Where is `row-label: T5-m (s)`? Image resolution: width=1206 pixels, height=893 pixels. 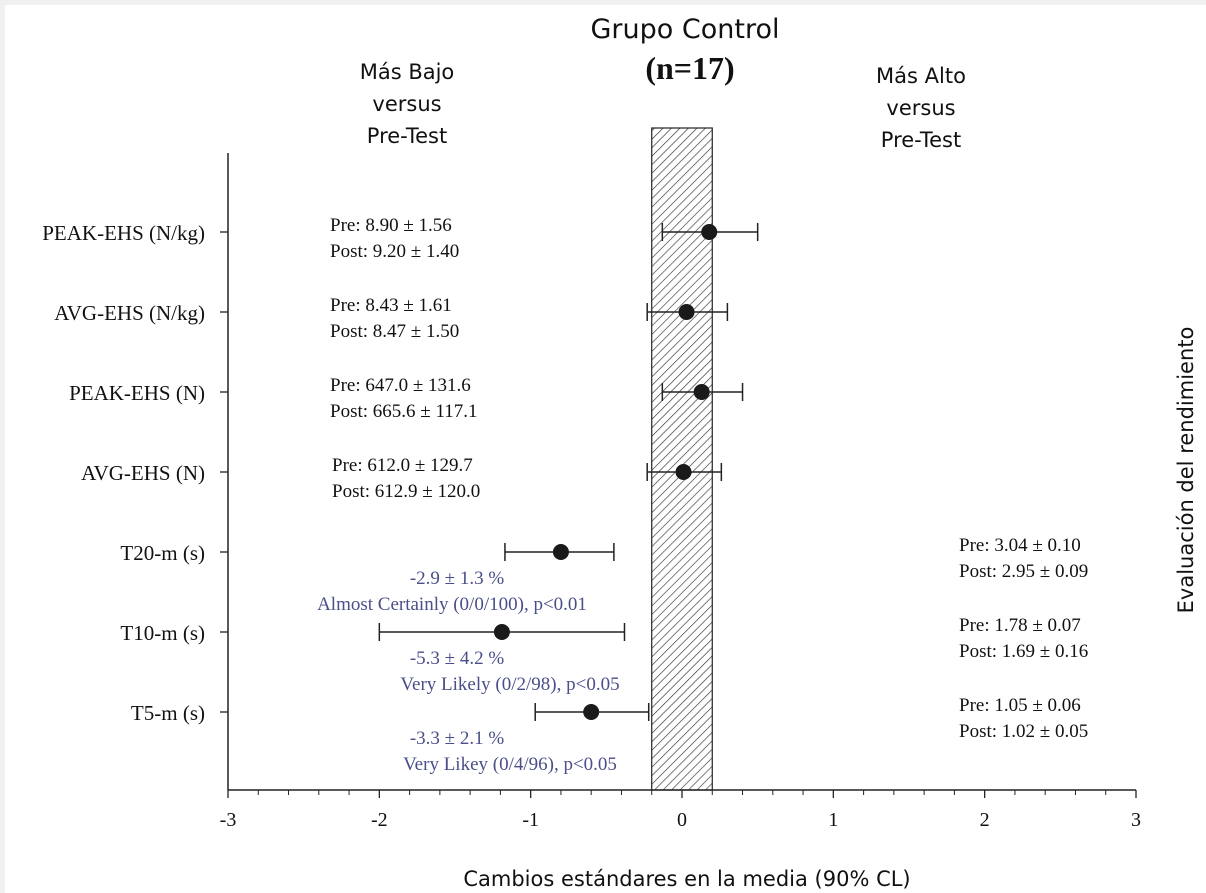
row-label: T5-m (s) is located at coordinates (168, 713).